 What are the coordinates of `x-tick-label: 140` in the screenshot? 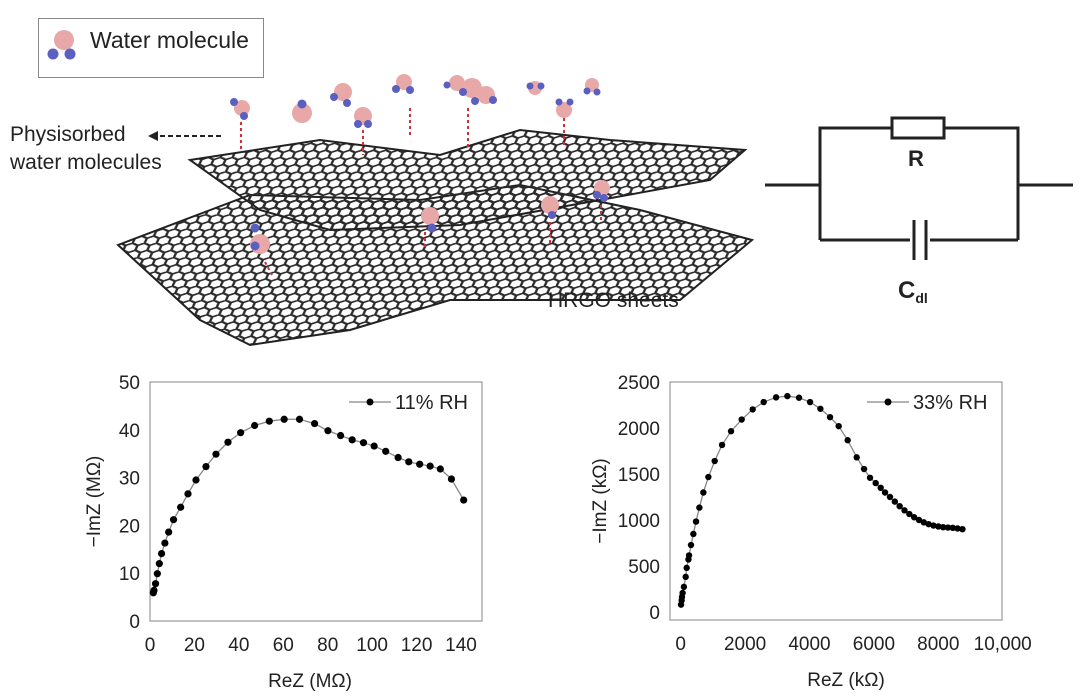 It's located at (461, 645).